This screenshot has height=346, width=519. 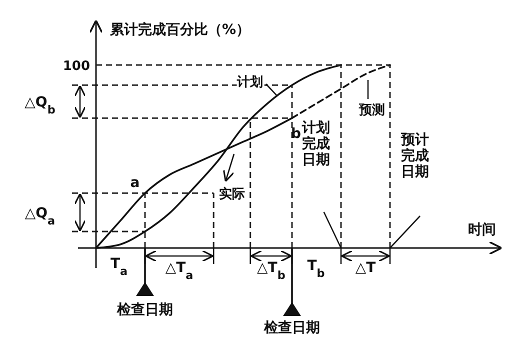 What do you see at coordinates (371, 110) in the screenshot?
I see `annotation: 预测` at bounding box center [371, 110].